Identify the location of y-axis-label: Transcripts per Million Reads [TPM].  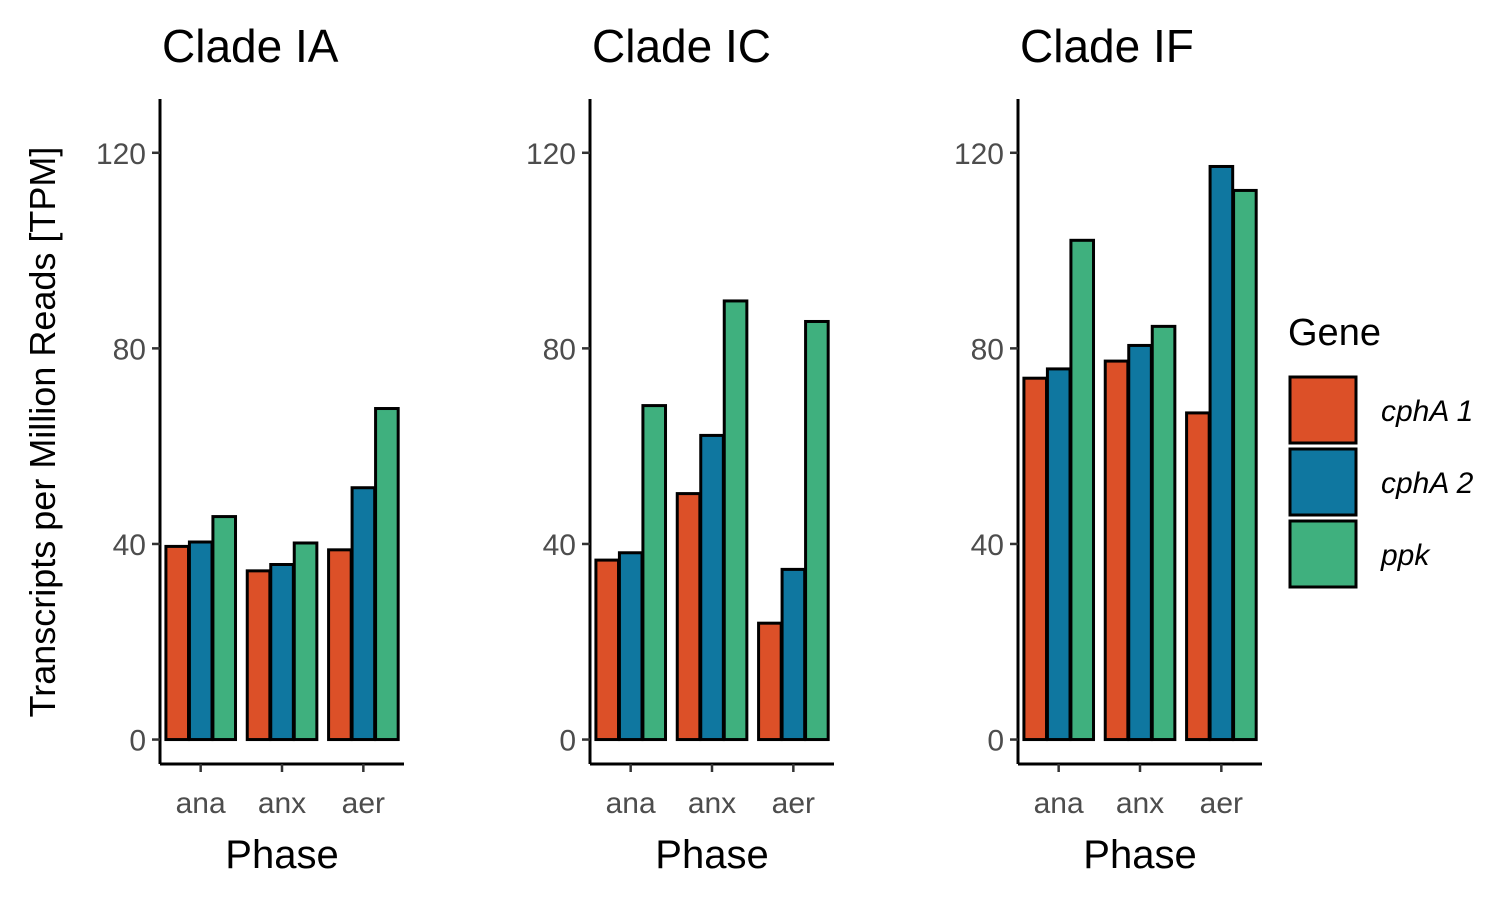
(42, 432).